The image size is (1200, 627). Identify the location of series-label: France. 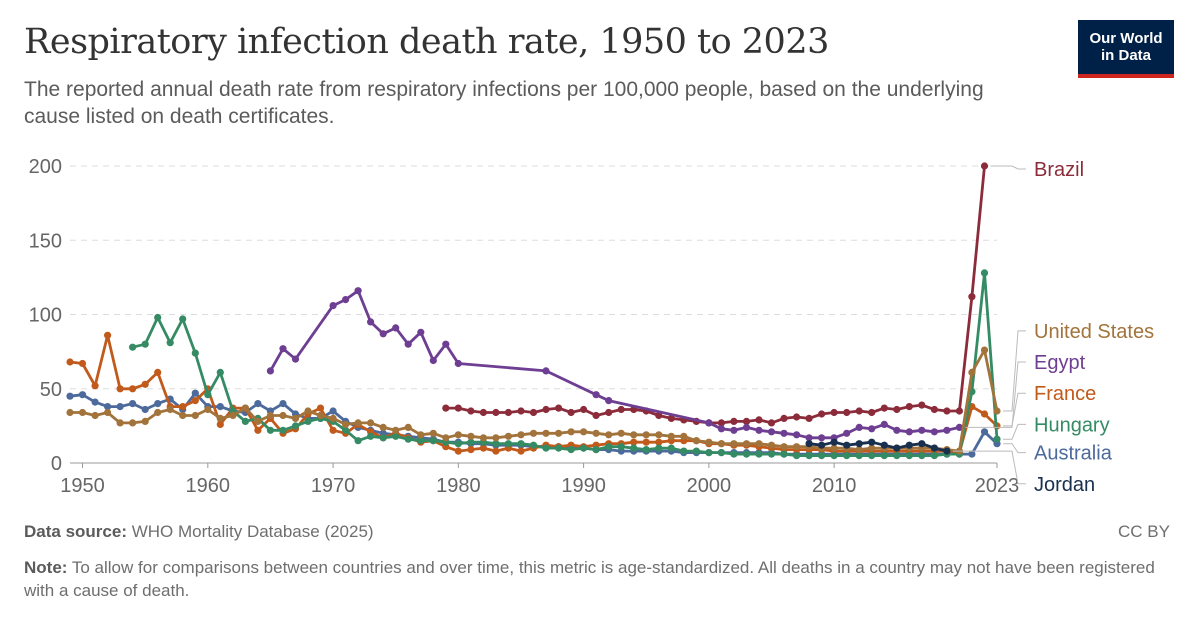
(1065, 394).